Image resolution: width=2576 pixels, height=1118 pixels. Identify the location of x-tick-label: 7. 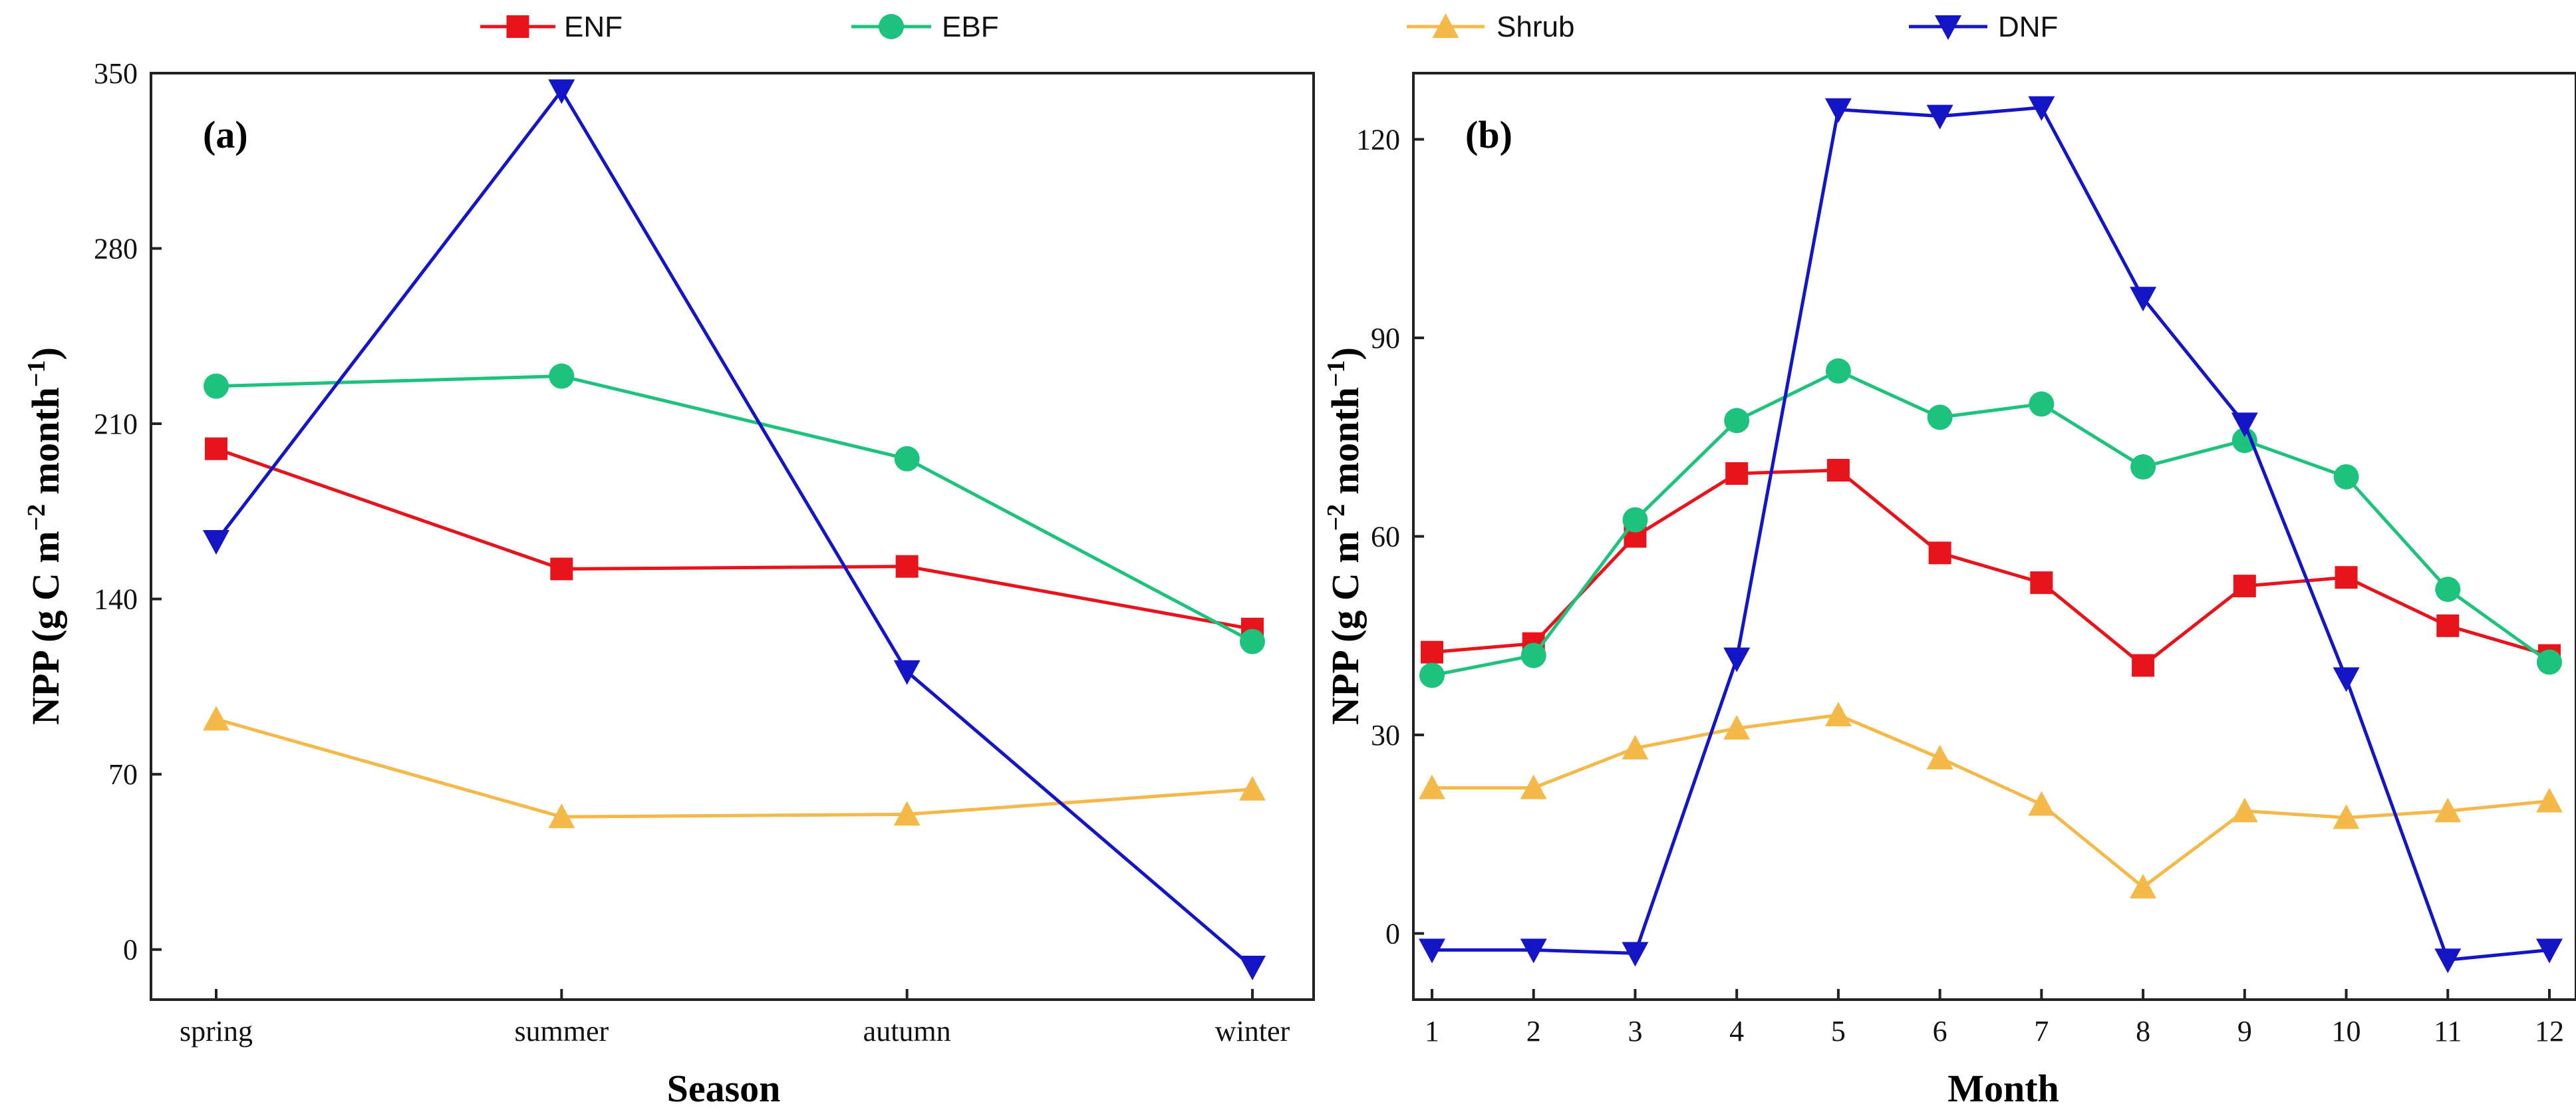
(2041, 1031).